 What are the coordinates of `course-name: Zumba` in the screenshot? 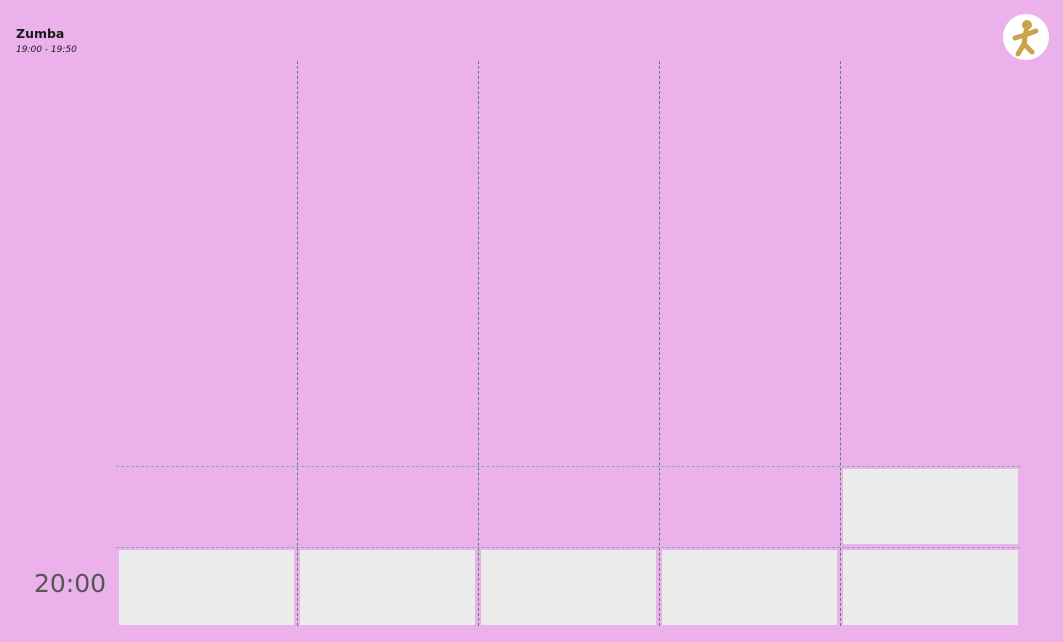 It's located at (40, 33).